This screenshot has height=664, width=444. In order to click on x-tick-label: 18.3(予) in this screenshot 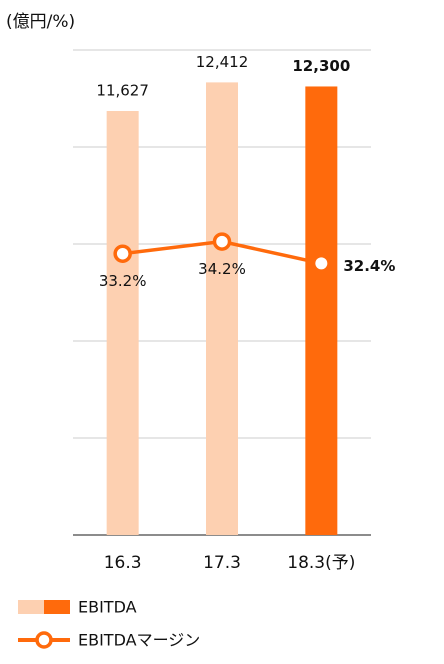, I will do `click(321, 563)`.